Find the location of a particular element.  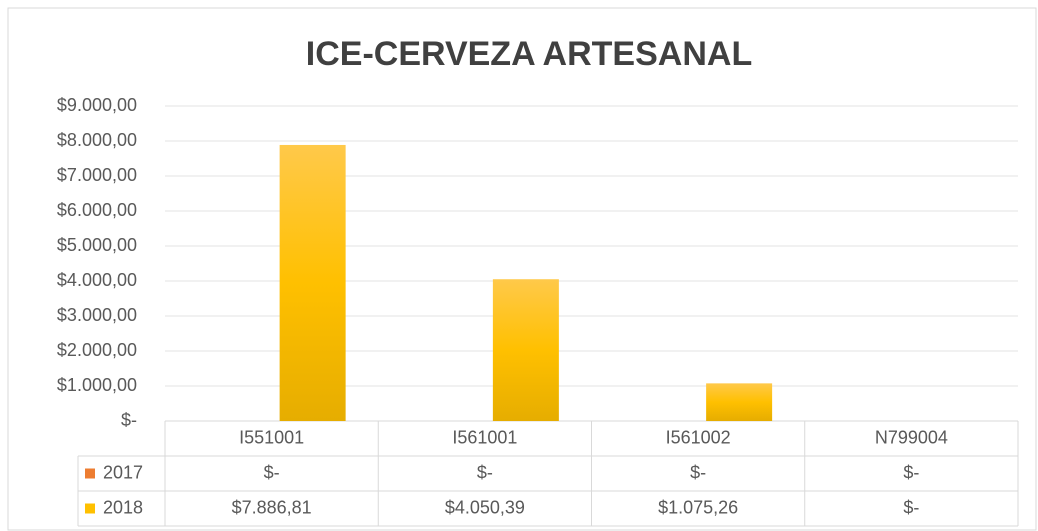

y-tick-label: $- is located at coordinates (129, 420).